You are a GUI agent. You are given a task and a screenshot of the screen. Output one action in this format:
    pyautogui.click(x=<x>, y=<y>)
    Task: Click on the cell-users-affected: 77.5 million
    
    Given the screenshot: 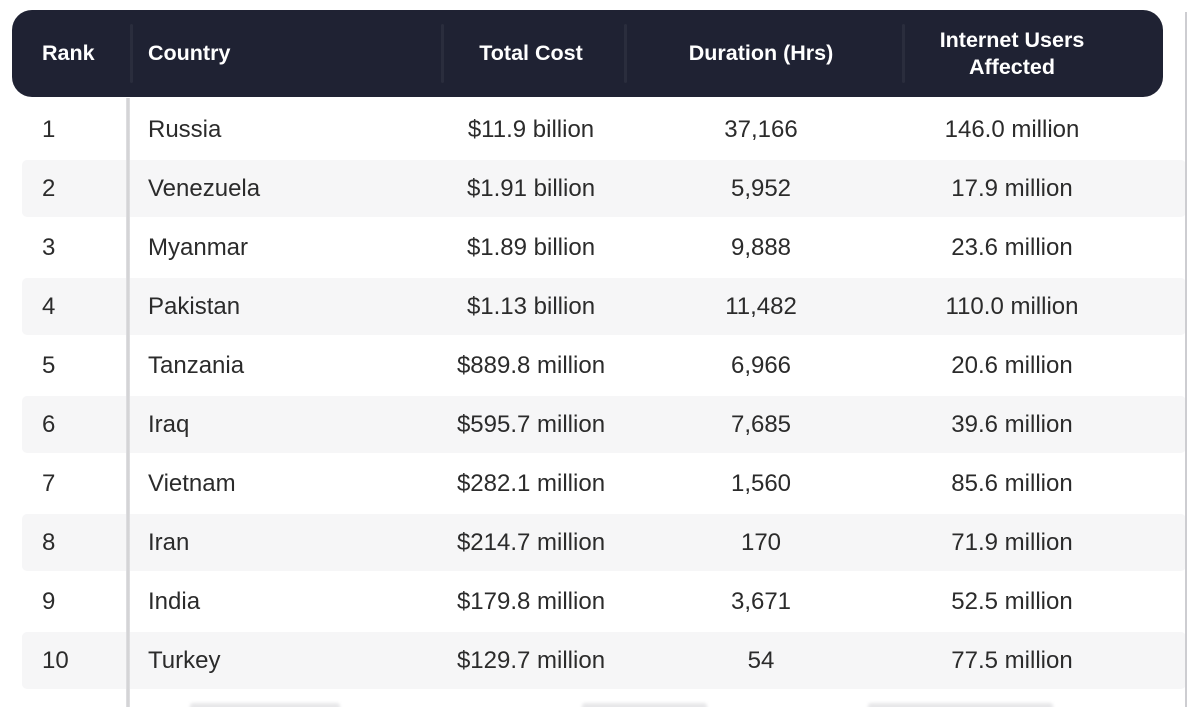 What is the action you would take?
    pyautogui.click(x=1012, y=660)
    